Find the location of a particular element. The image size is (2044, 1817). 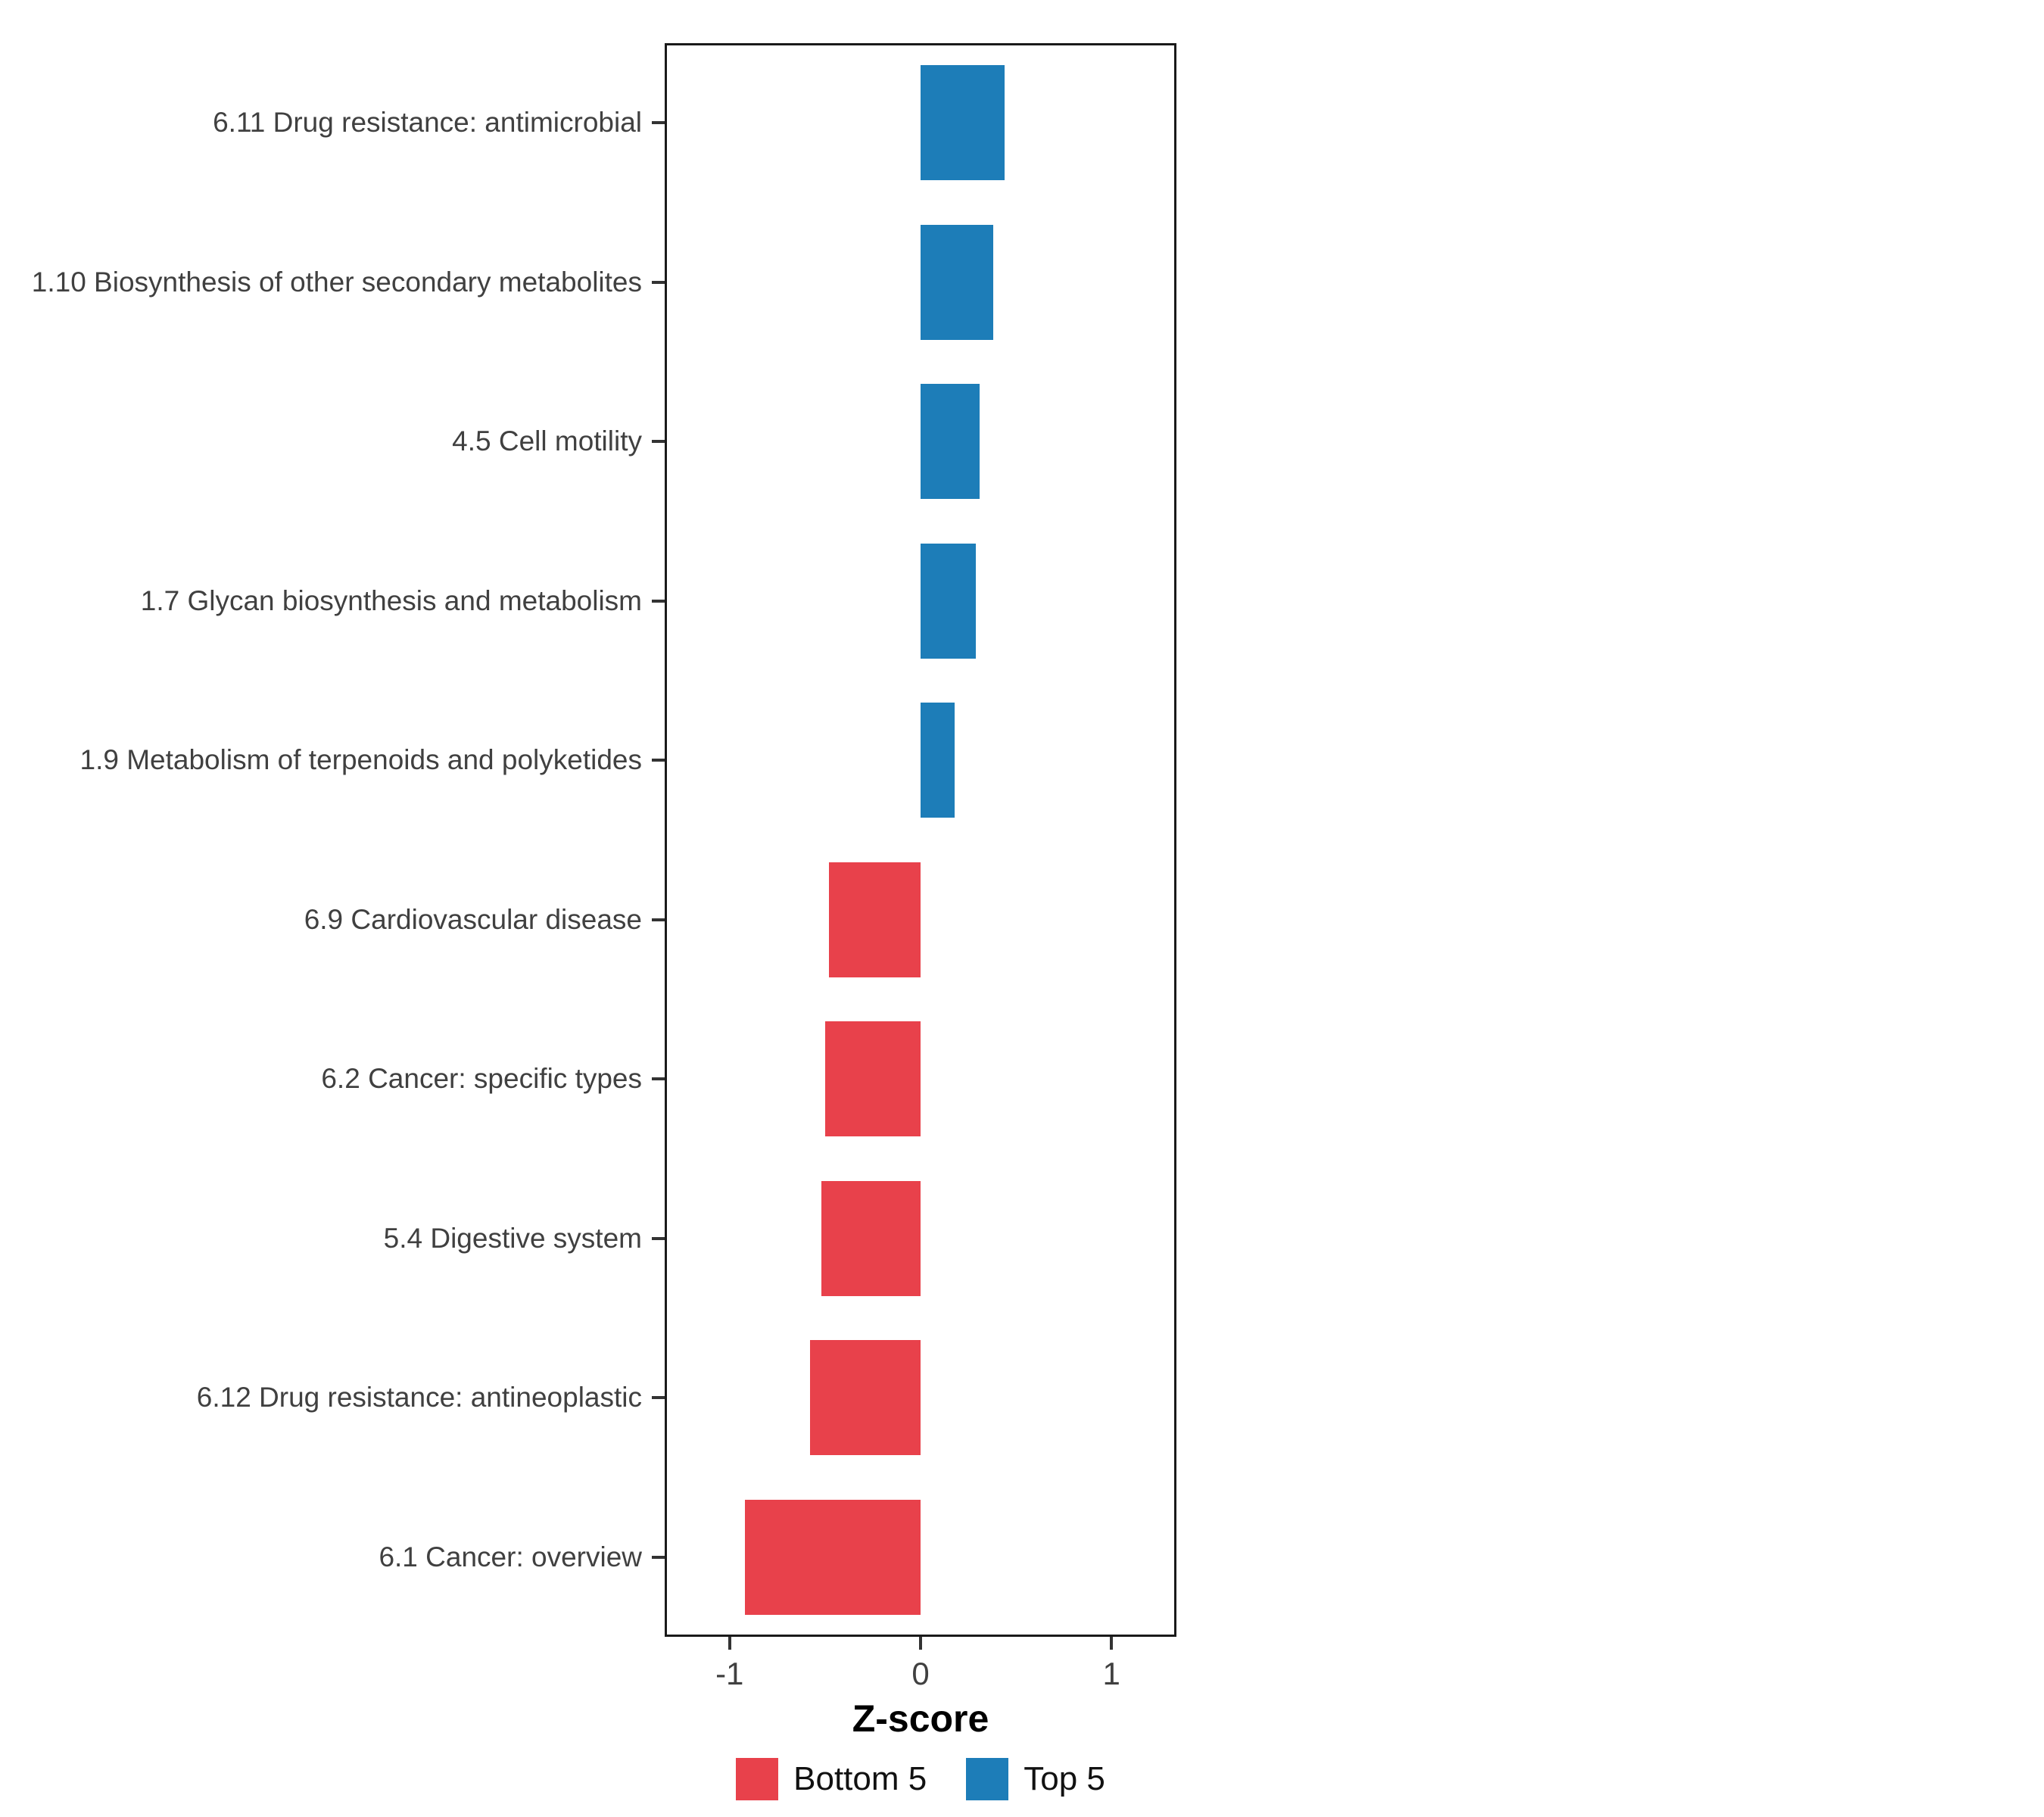

legend-label: Top 5 is located at coordinates (1064, 1778).